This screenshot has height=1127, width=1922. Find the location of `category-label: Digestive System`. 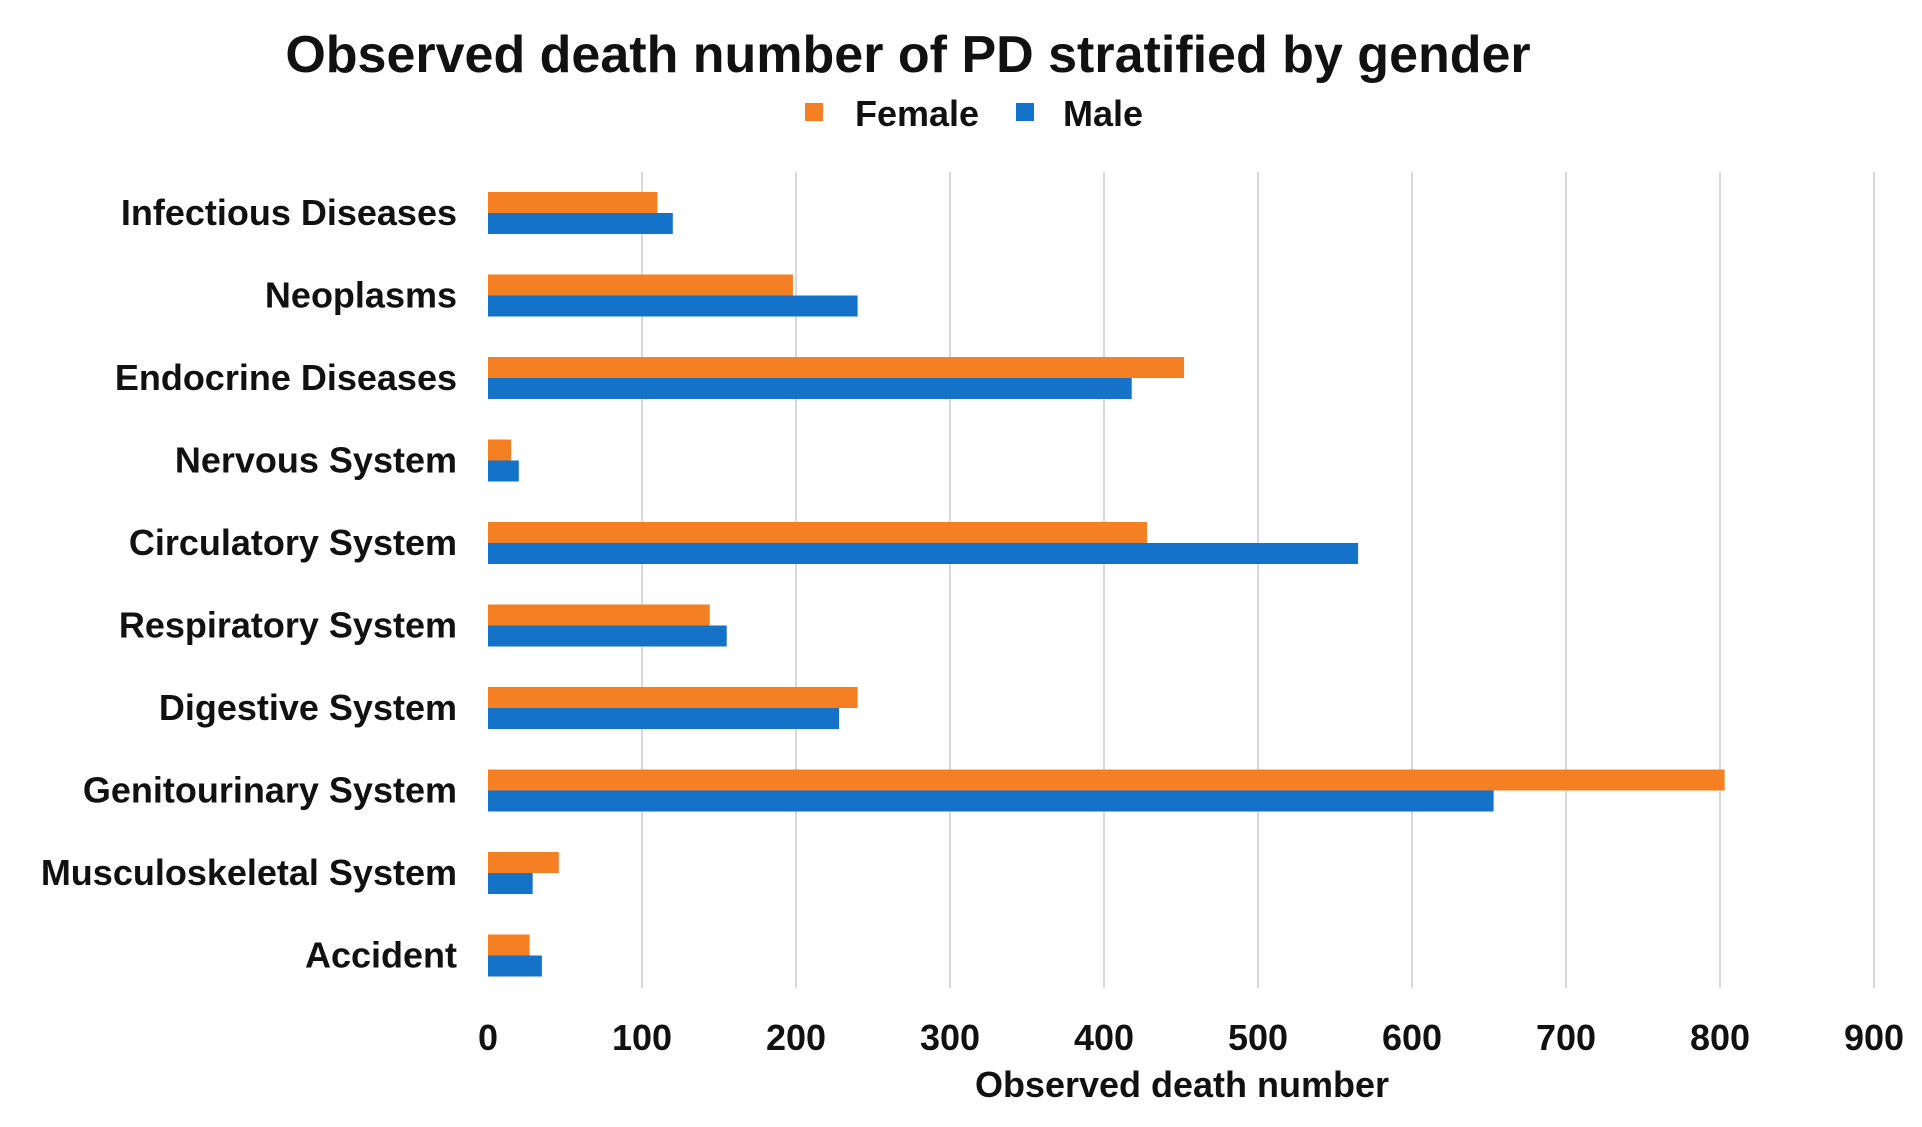

category-label: Digestive System is located at coordinates (308, 707).